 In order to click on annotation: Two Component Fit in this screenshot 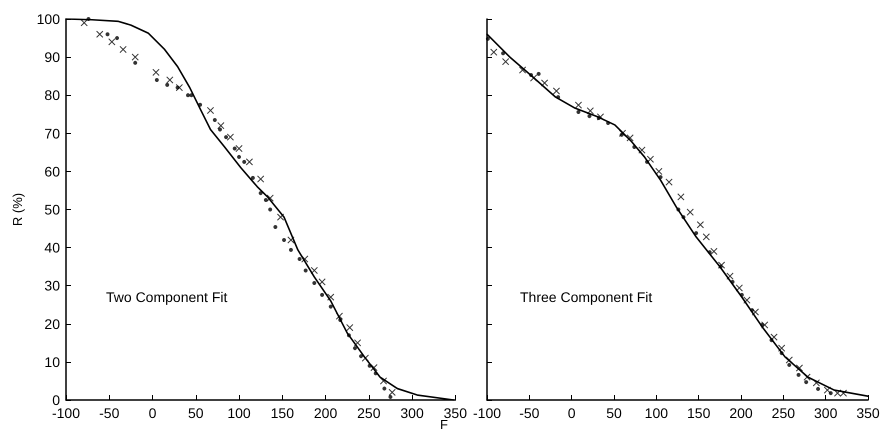, I will do `click(167, 297)`.